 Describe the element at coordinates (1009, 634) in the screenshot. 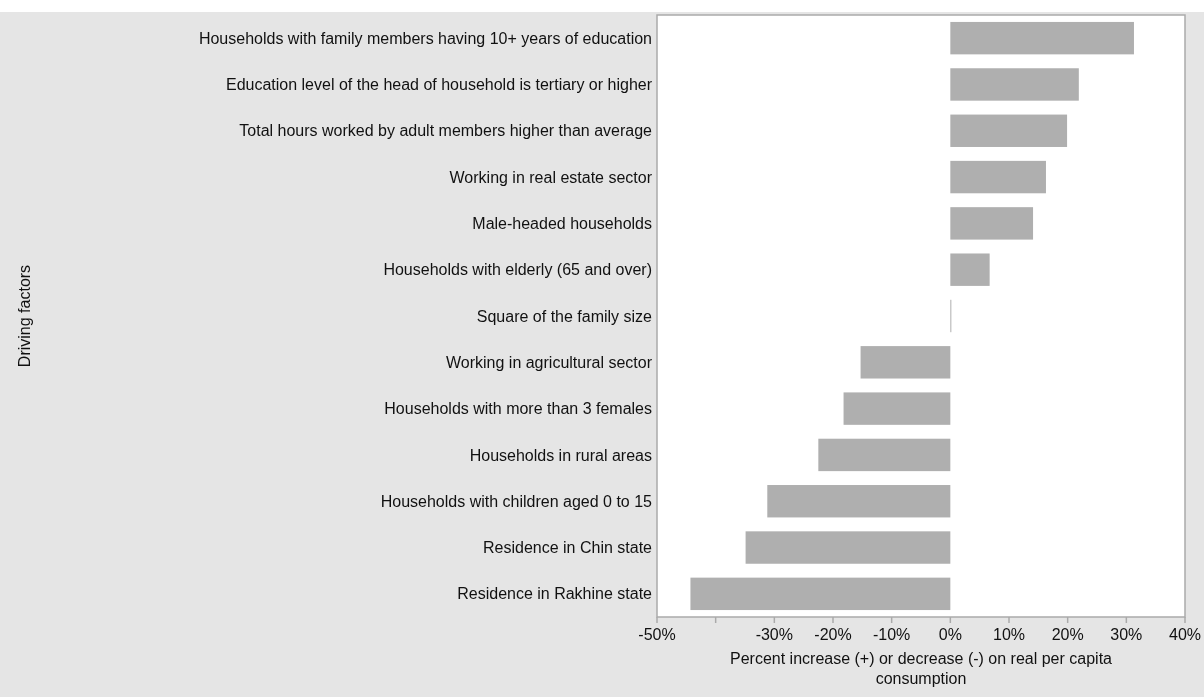

I see `x-tick-label: 10%` at that location.